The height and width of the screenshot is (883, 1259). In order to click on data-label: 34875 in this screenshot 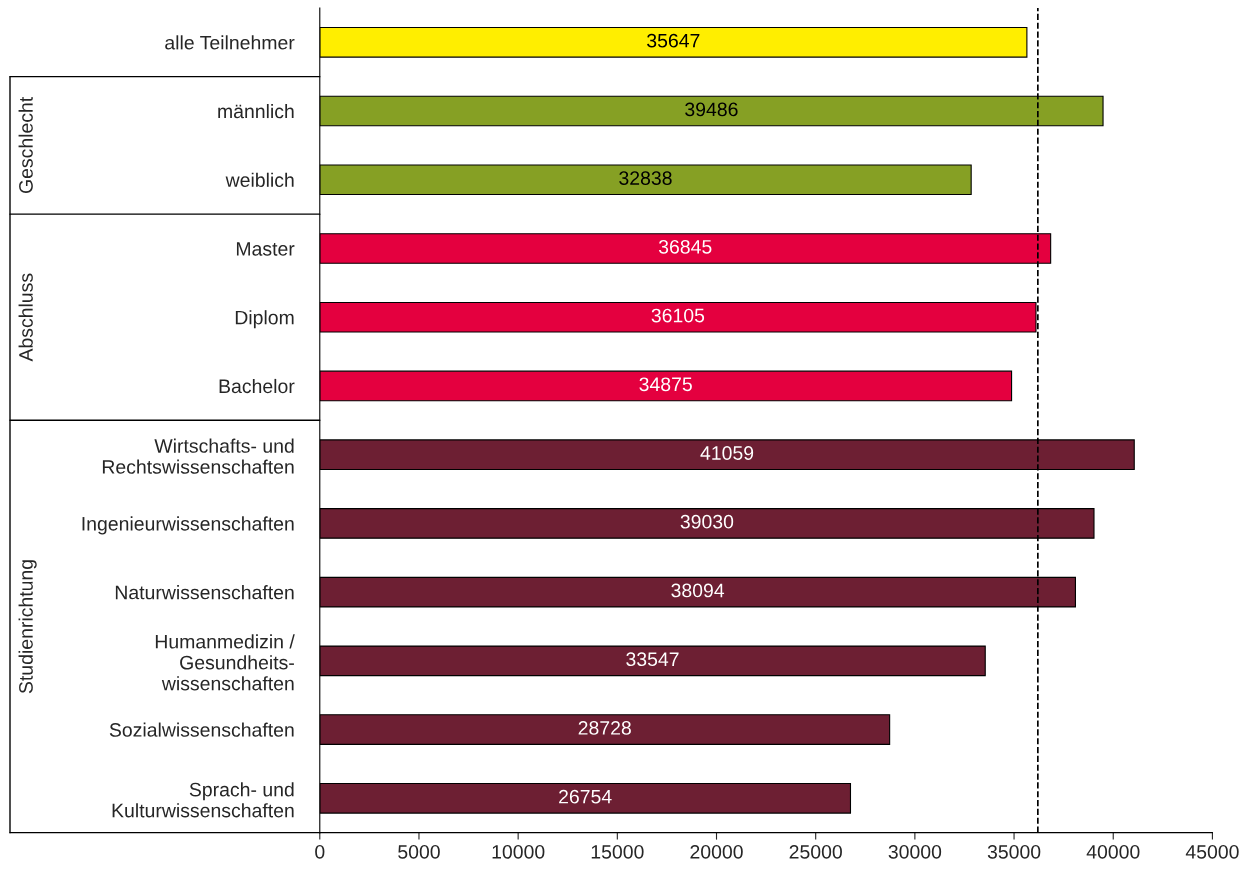, I will do `click(665, 384)`.